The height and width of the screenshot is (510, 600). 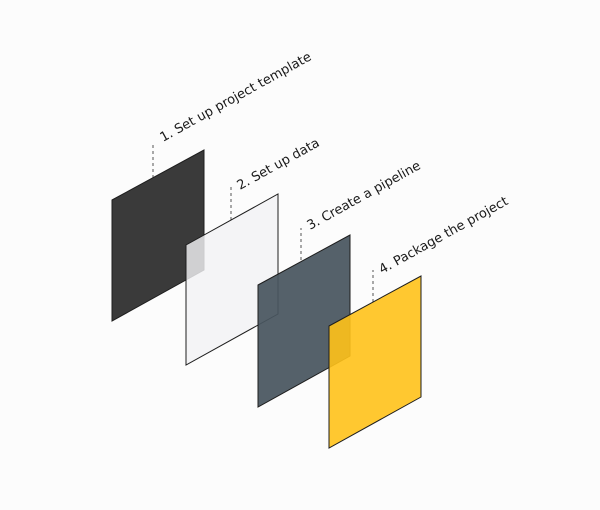 I want to click on step-4-panel, so click(x=375, y=362).